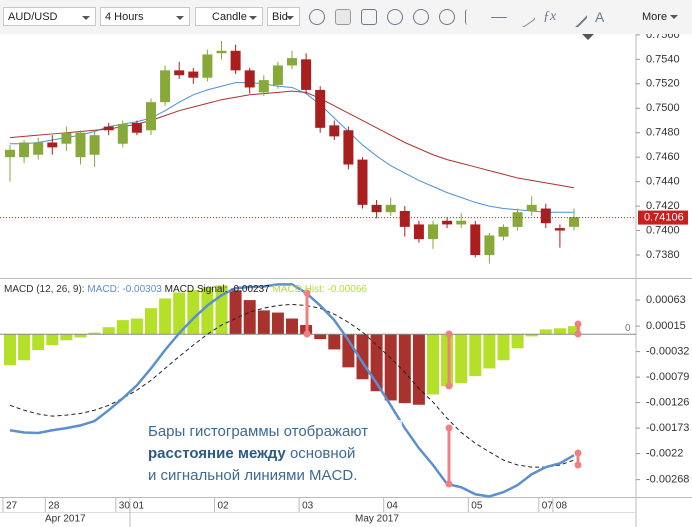 This screenshot has height=527, width=692. Describe the element at coordinates (499, 18) in the screenshot. I see `horizontal-button` at that location.